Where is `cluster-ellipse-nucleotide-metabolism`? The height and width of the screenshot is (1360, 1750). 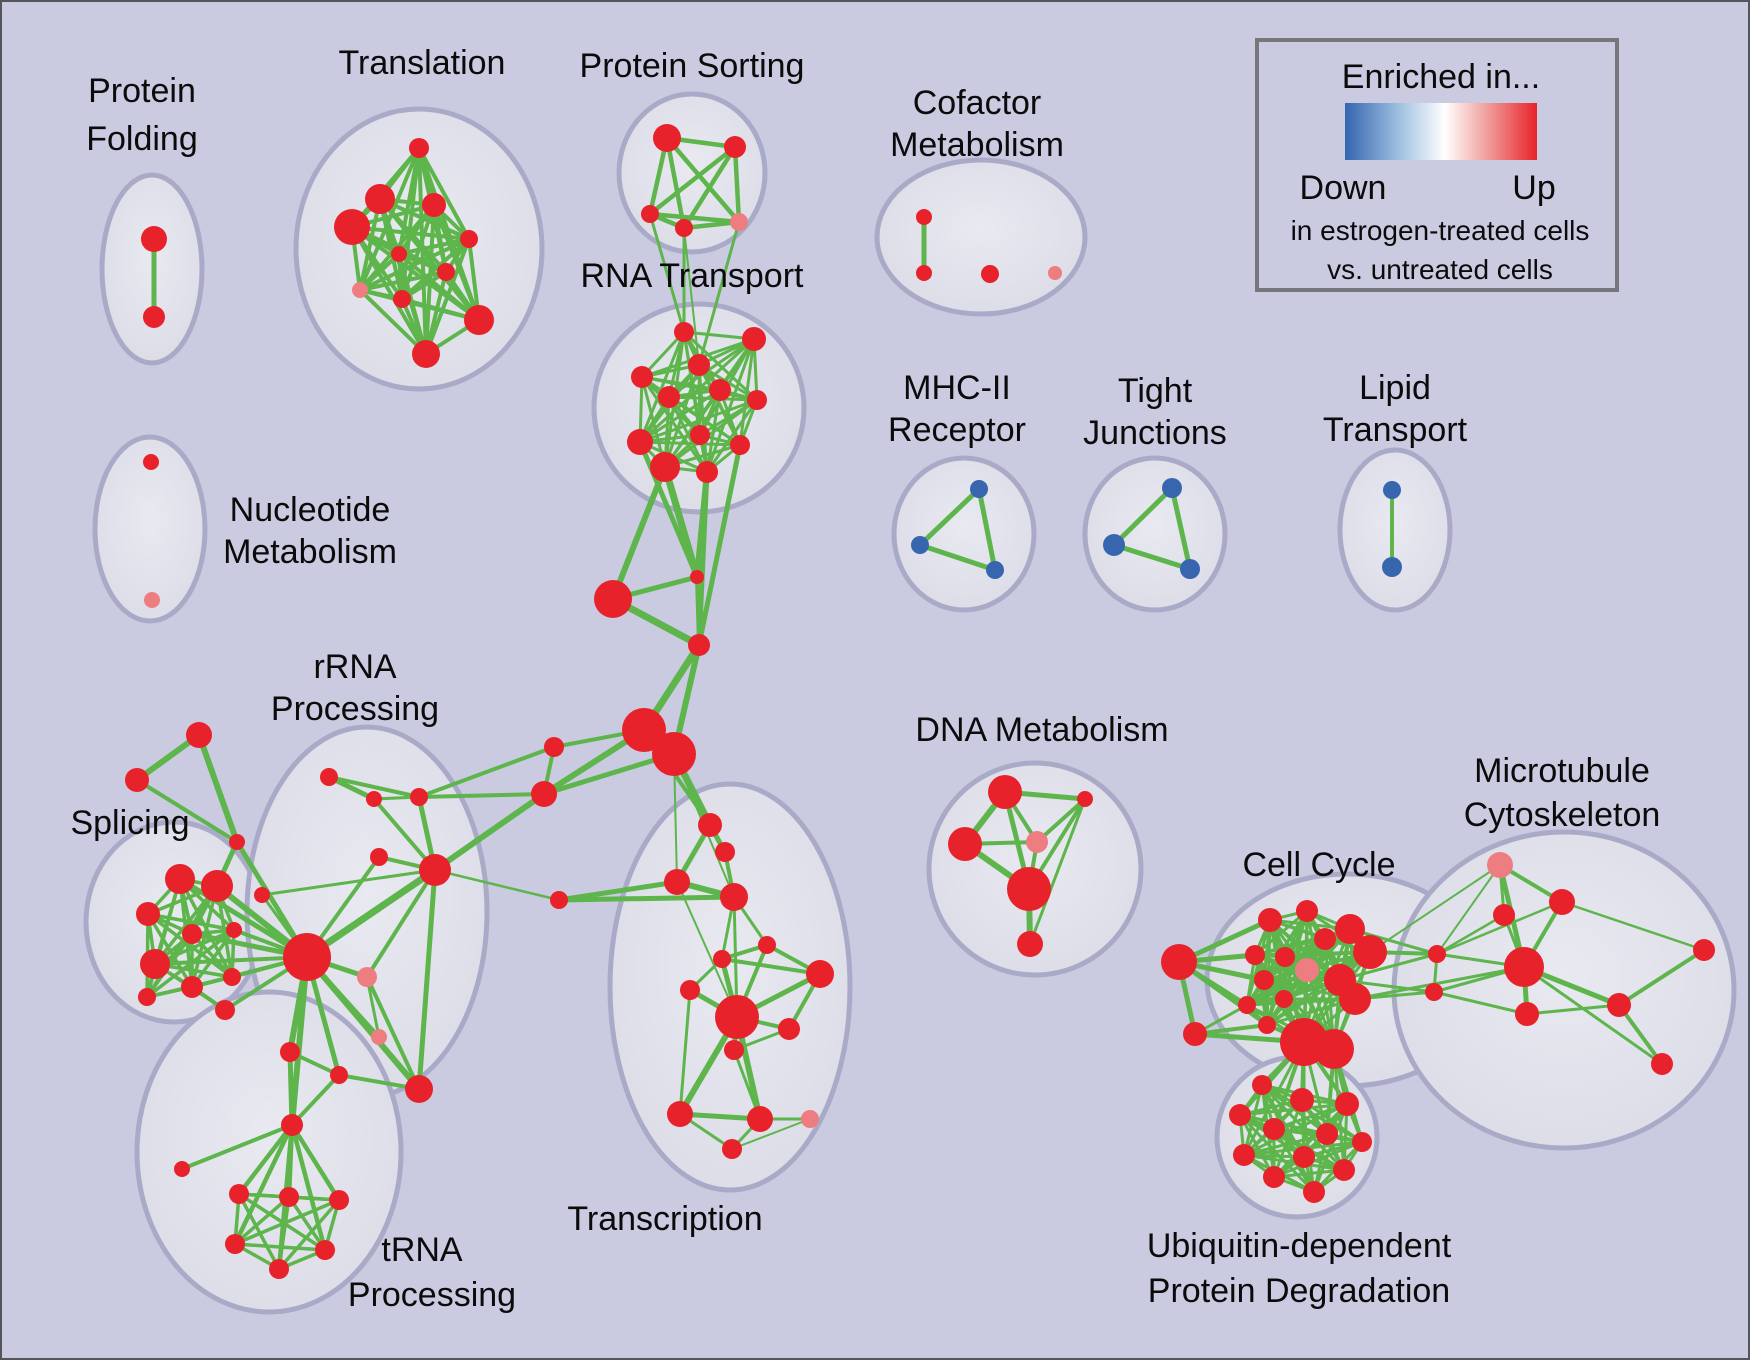
cluster-ellipse-nucleotide-metabolism is located at coordinates (150, 529).